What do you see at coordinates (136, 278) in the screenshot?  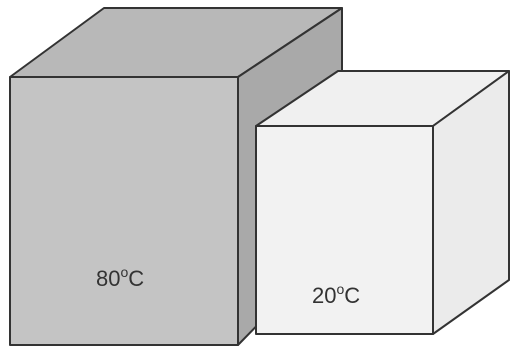 I see `hot-block-temperature-unit: C` at bounding box center [136, 278].